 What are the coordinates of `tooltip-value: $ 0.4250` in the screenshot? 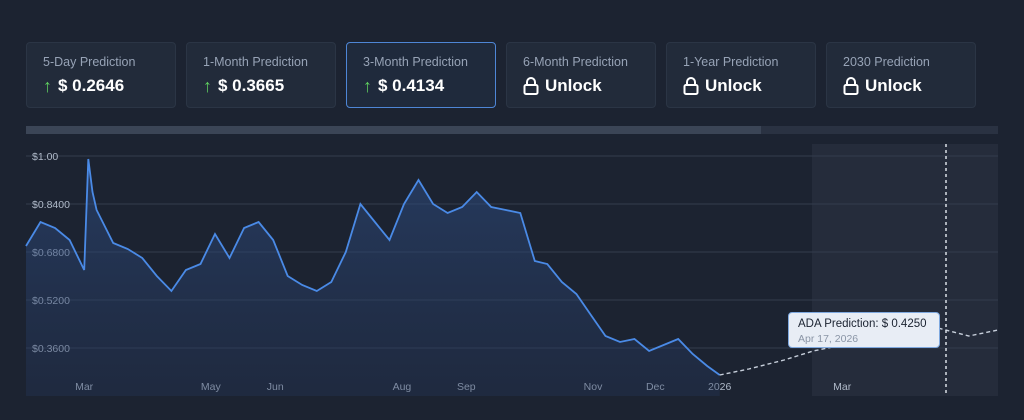 It's located at (904, 324).